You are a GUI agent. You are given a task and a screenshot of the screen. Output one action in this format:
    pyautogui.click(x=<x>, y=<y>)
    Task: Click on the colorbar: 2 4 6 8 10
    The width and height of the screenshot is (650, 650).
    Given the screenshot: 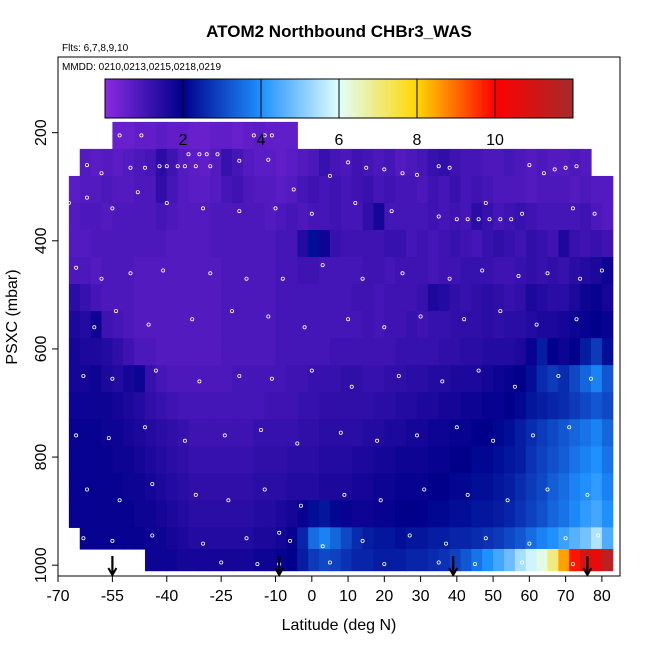 What is the action you would take?
    pyautogui.click(x=339, y=113)
    